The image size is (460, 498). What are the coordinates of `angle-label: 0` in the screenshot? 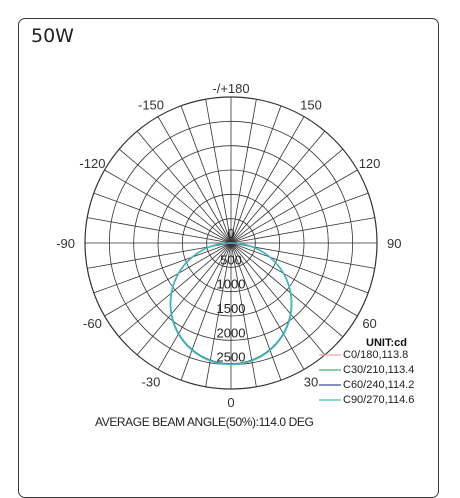 It's located at (230, 402).